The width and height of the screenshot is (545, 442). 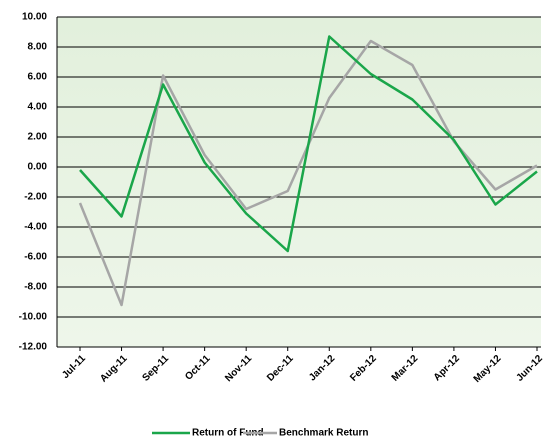 I want to click on x-tick-label: Oct-11, so click(x=198, y=368).